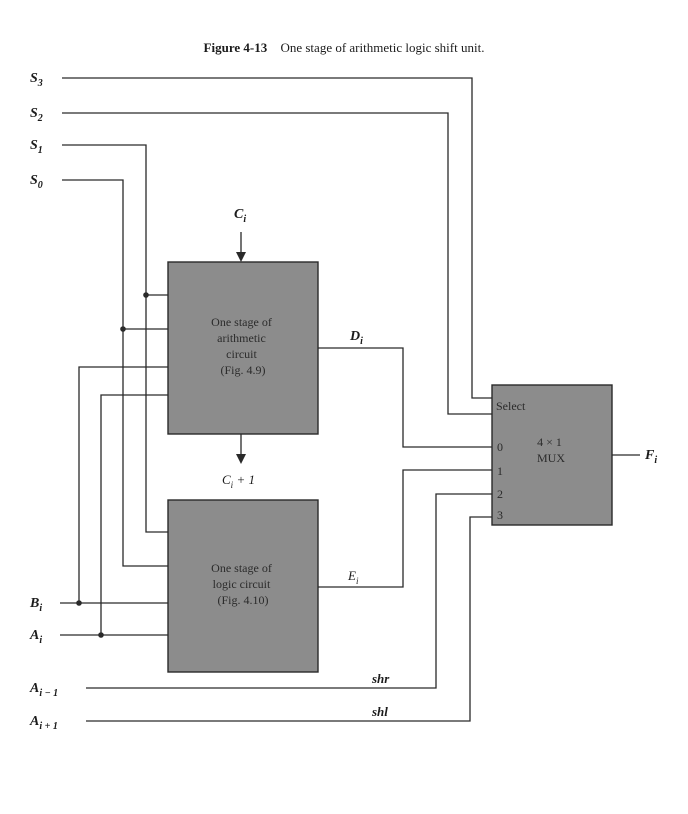 The width and height of the screenshot is (688, 814). What do you see at coordinates (146, 295) in the screenshot?
I see `junction-s1` at bounding box center [146, 295].